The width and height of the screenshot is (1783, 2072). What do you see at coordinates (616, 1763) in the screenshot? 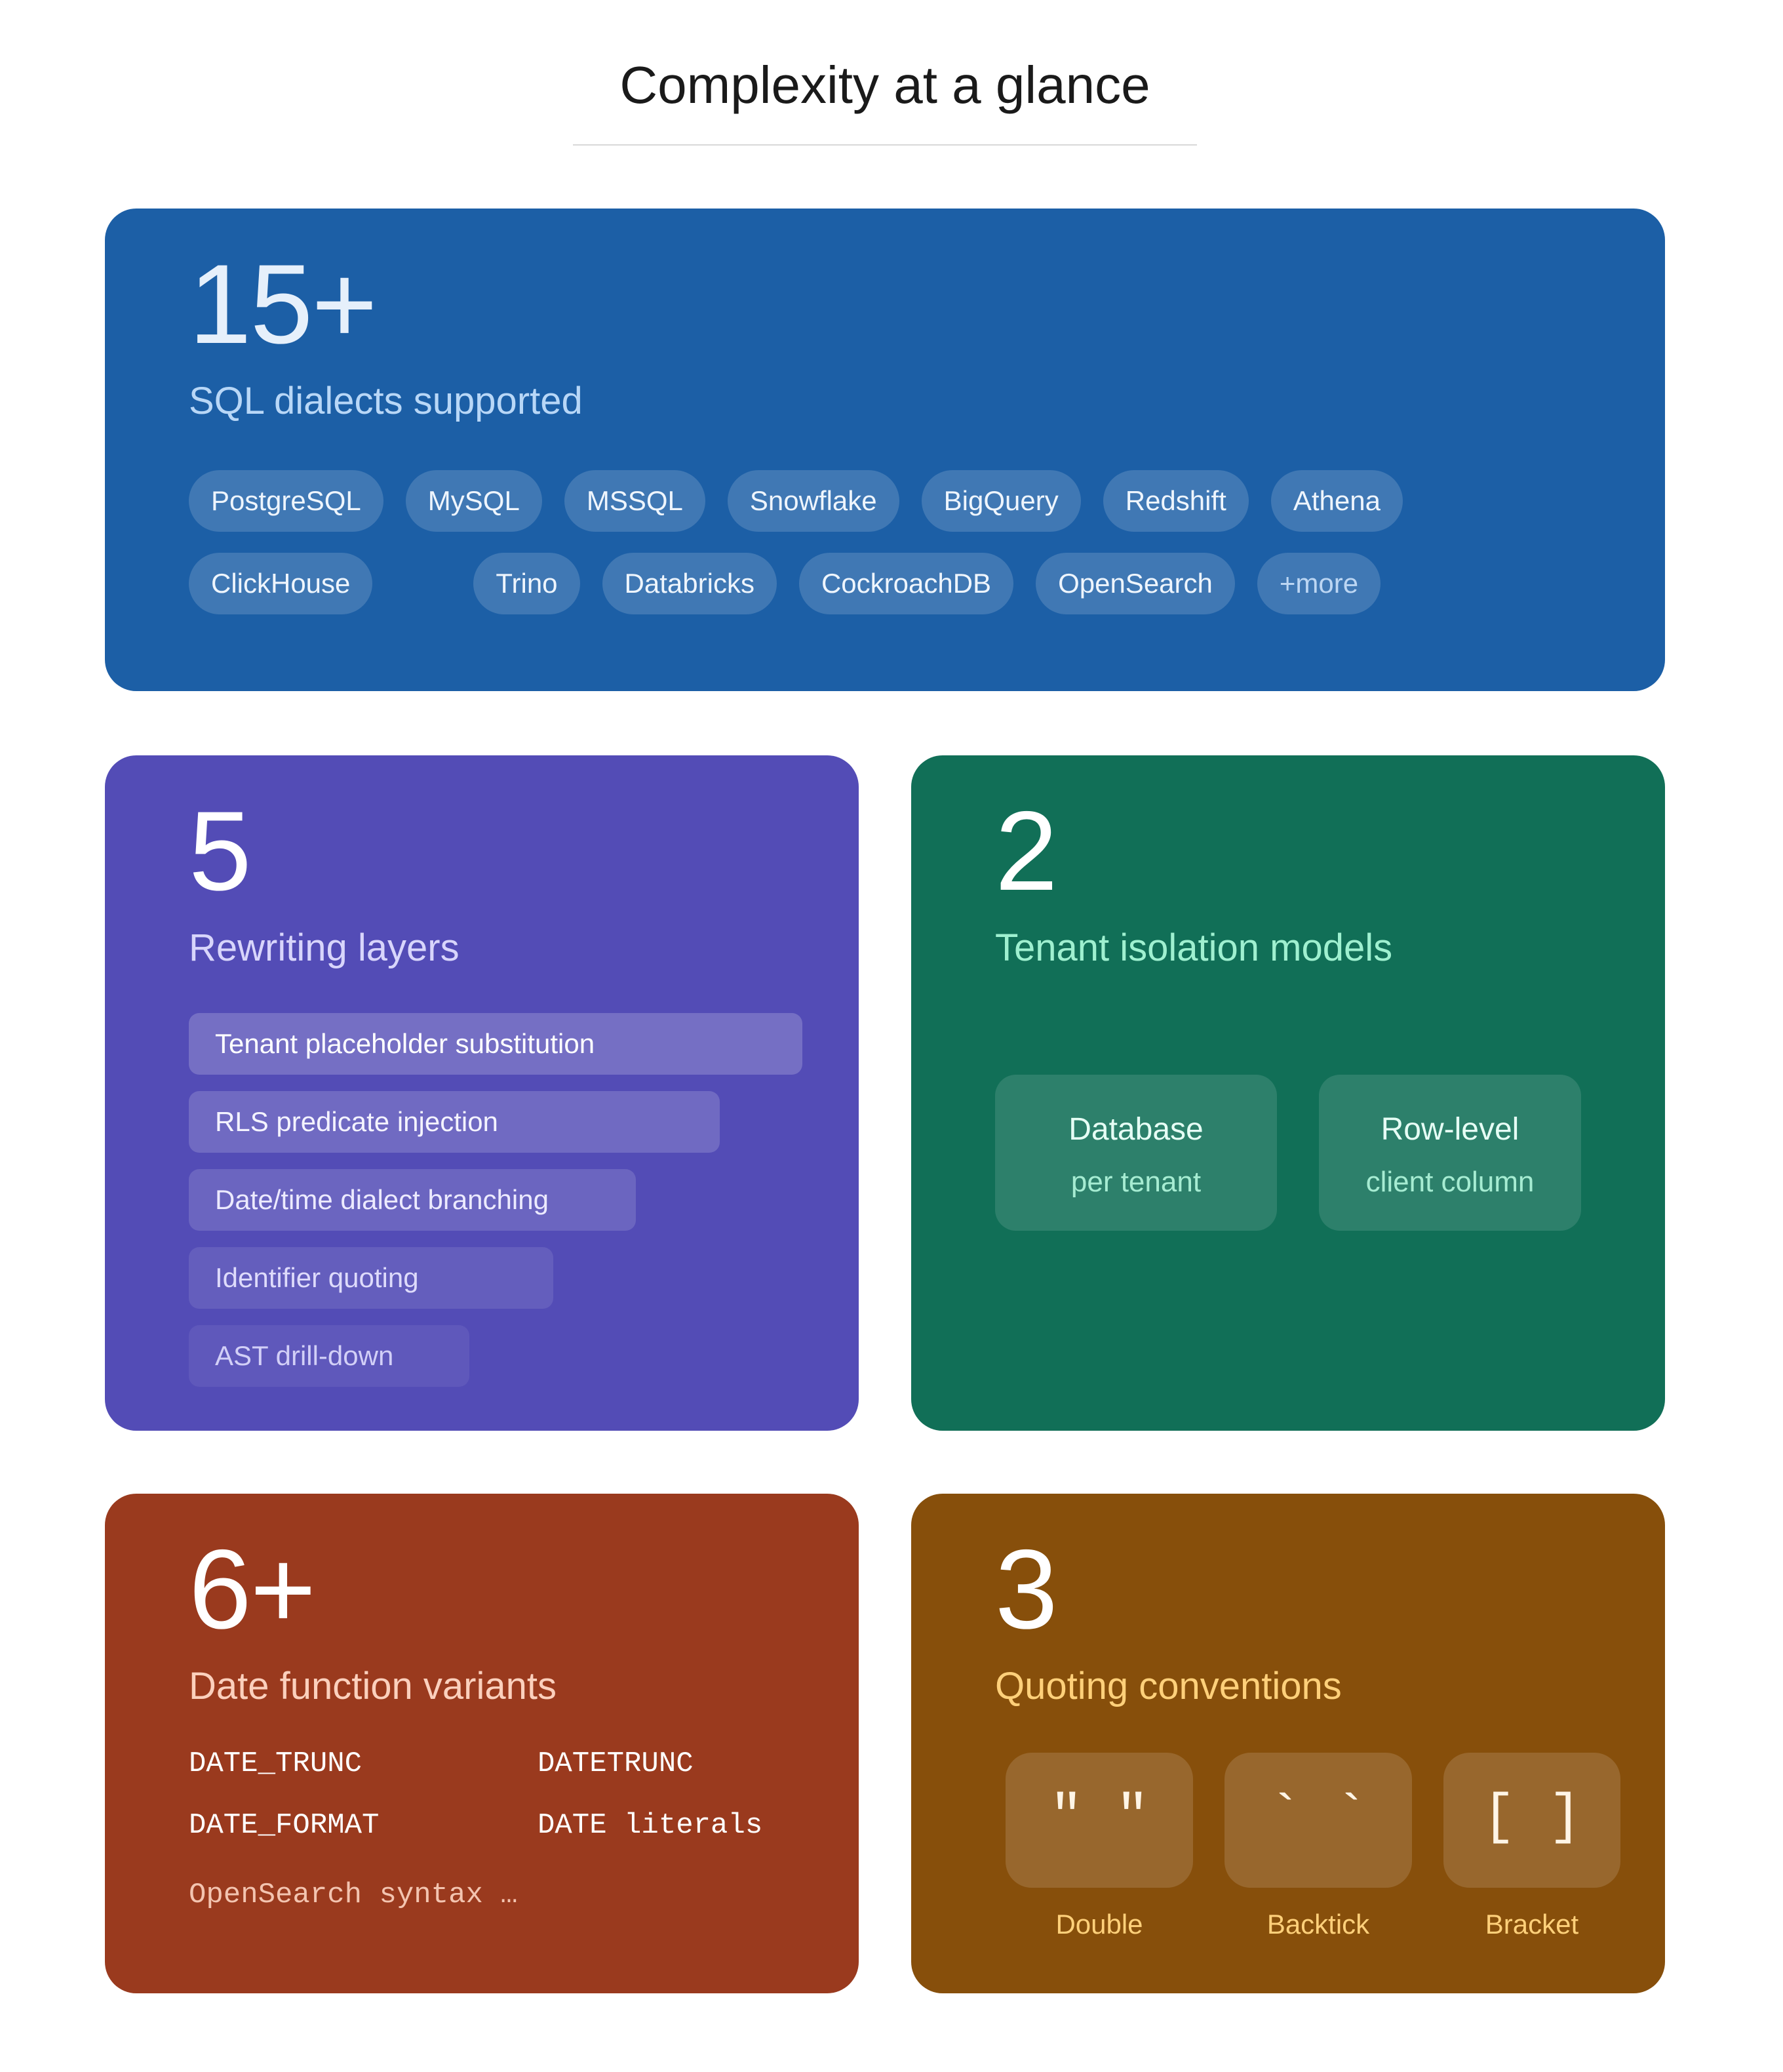
I see `function-name: DATETRUNC` at bounding box center [616, 1763].